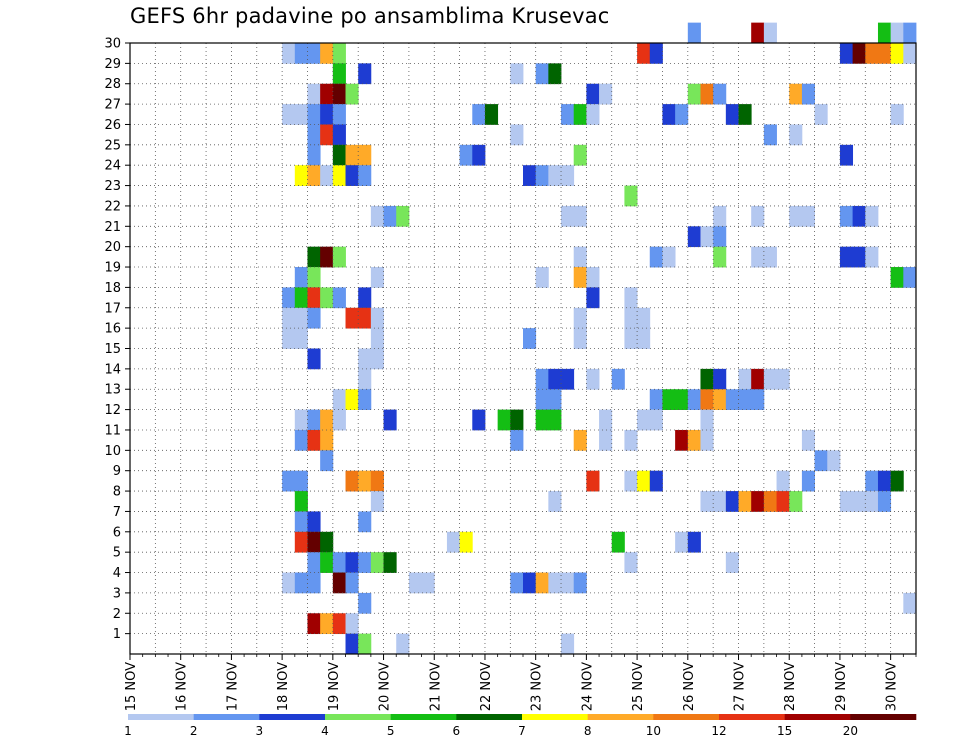 This screenshot has width=960, height=742. Describe the element at coordinates (117, 553) in the screenshot. I see `y-tick-label: 5` at that location.